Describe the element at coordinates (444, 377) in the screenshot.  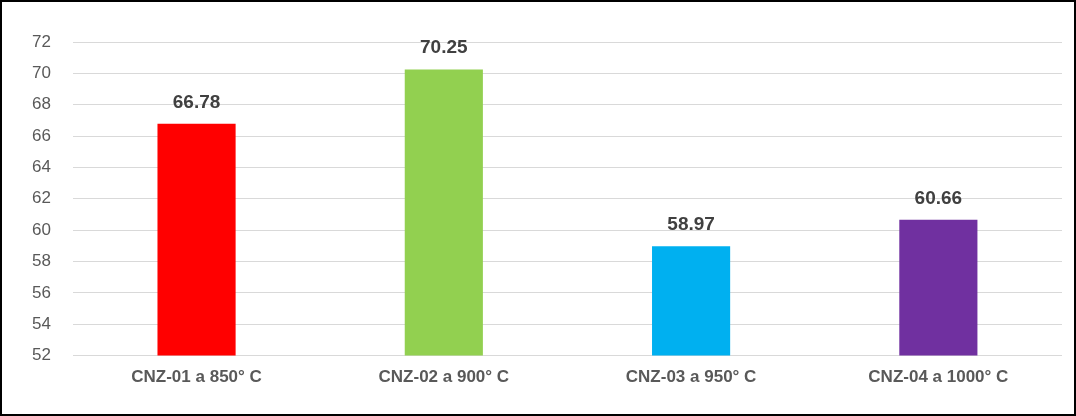
I see `x-tick-label: CNZ-02 a 900° C` at that location.